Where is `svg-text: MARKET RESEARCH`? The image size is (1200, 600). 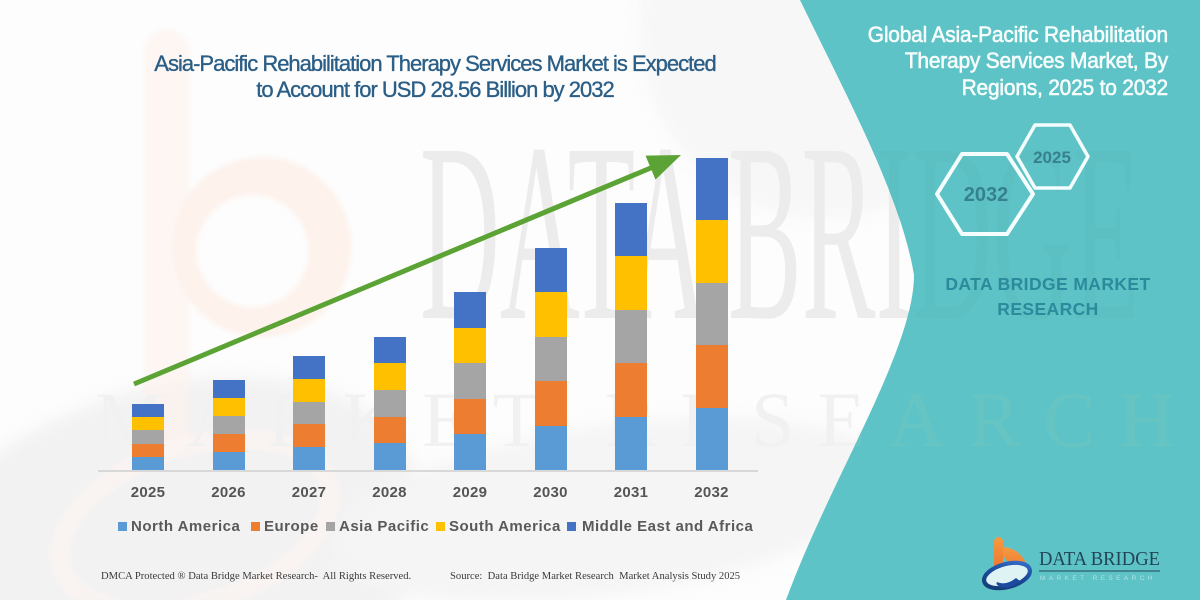 svg-text: MARKET RESEARCH is located at coordinates (1098, 578).